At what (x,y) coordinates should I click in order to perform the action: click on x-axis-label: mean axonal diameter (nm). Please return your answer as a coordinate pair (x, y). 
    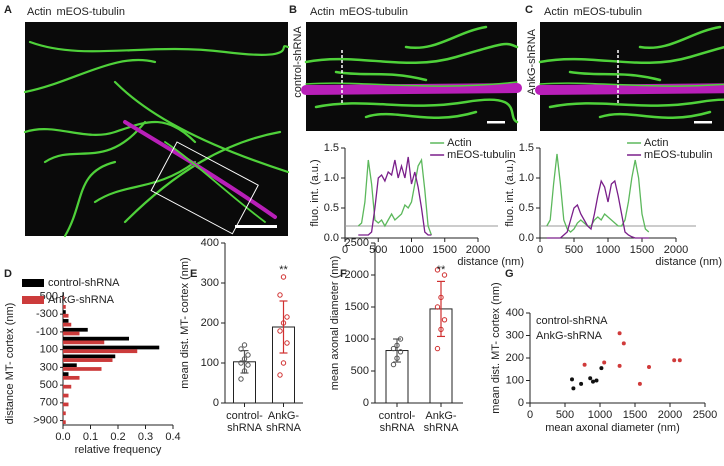
    Looking at the image, I should click on (612, 428).